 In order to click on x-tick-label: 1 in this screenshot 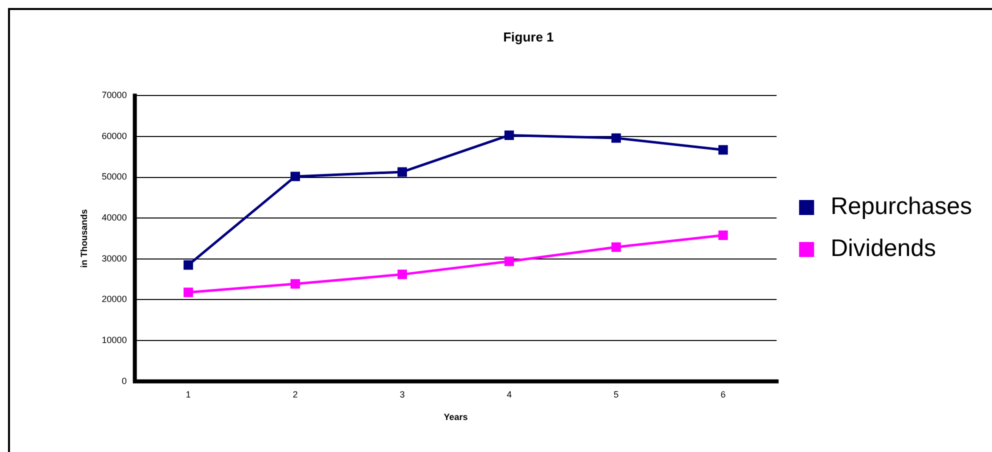, I will do `click(188, 394)`.